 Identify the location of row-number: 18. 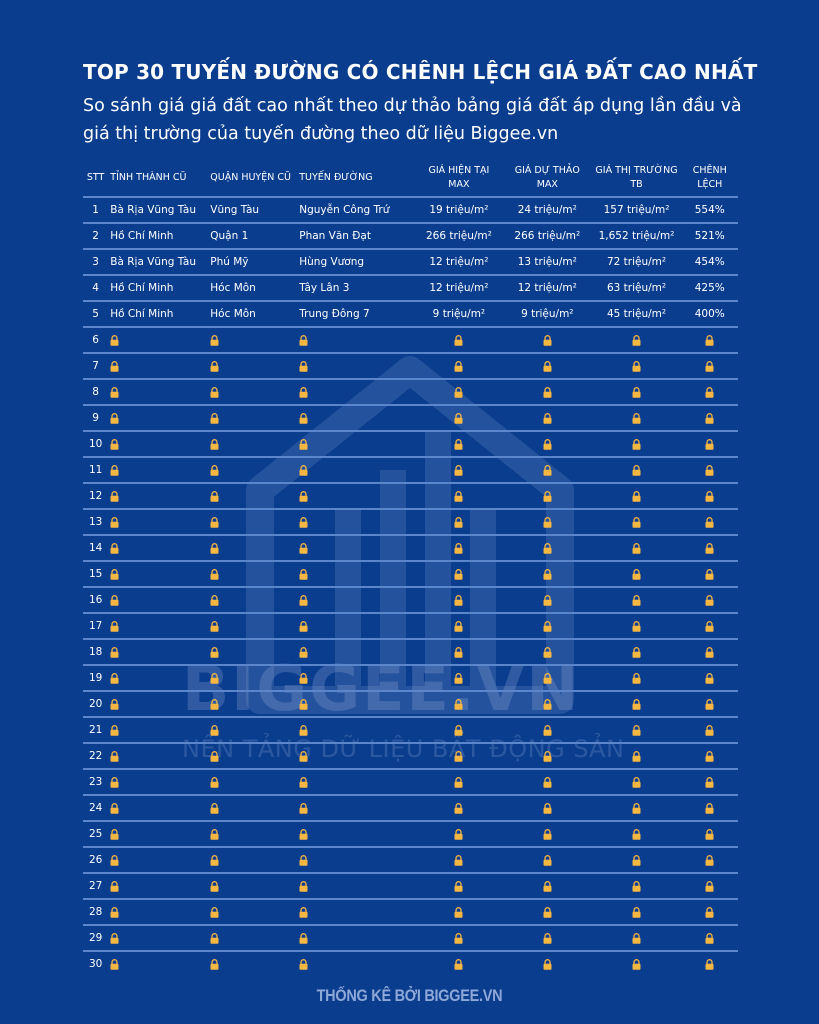
(96, 652).